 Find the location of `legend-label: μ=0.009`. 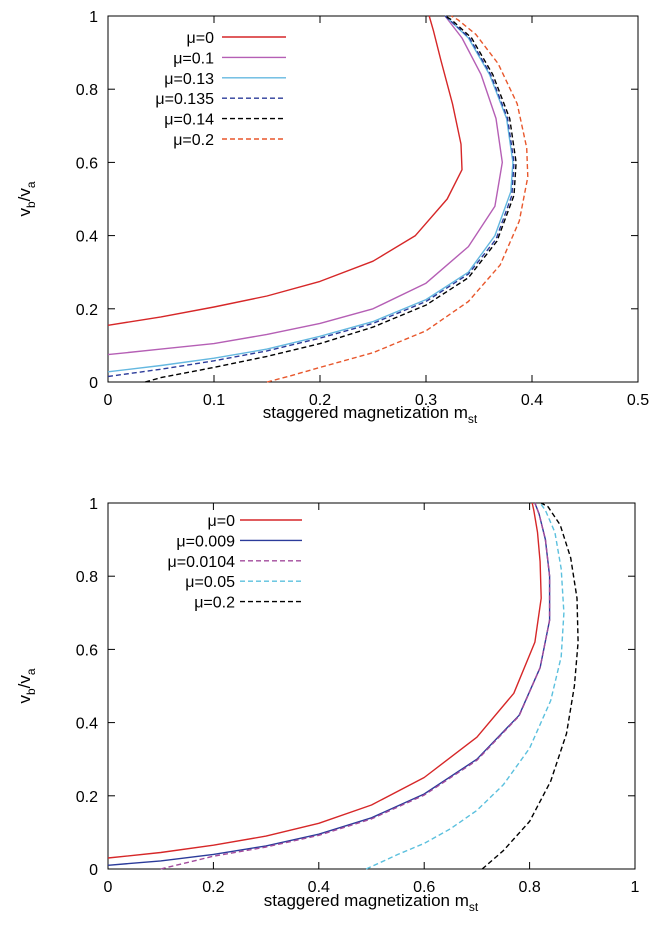

legend-label: μ=0.009 is located at coordinates (205, 541).